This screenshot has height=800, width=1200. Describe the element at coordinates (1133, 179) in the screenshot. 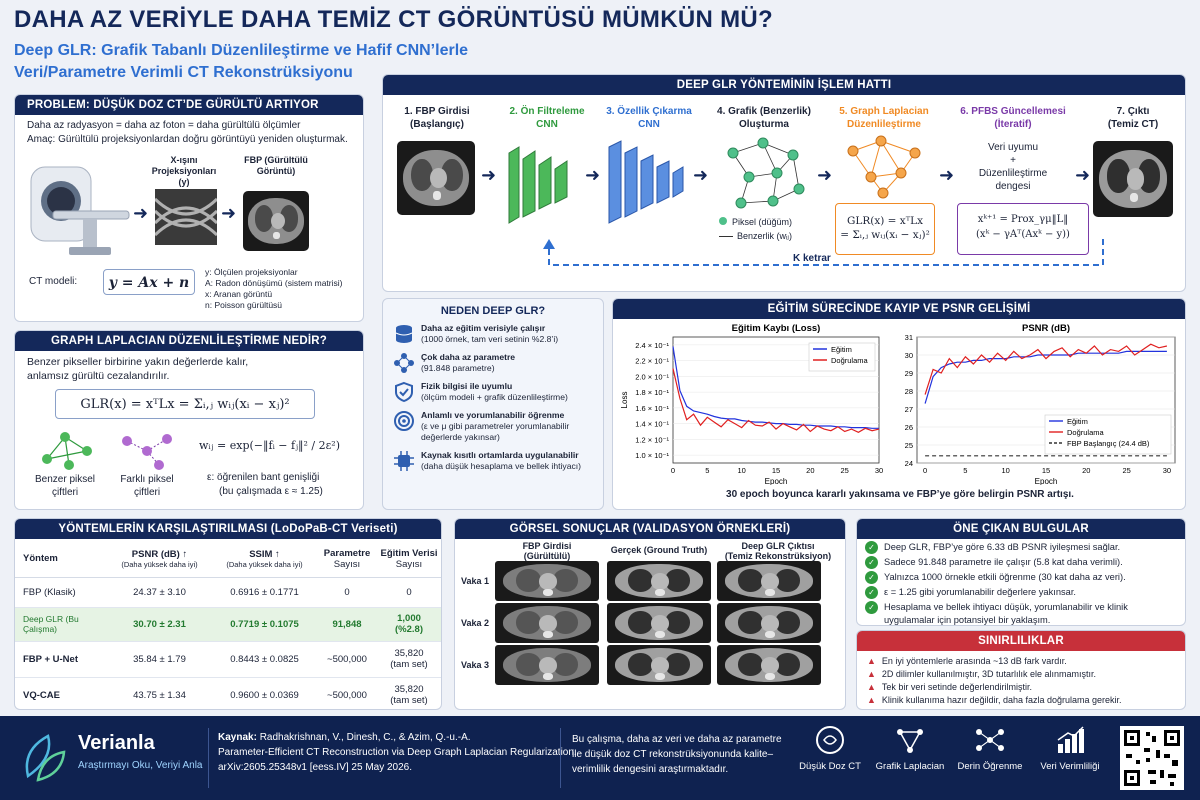

I see `clean-output-image` at that location.